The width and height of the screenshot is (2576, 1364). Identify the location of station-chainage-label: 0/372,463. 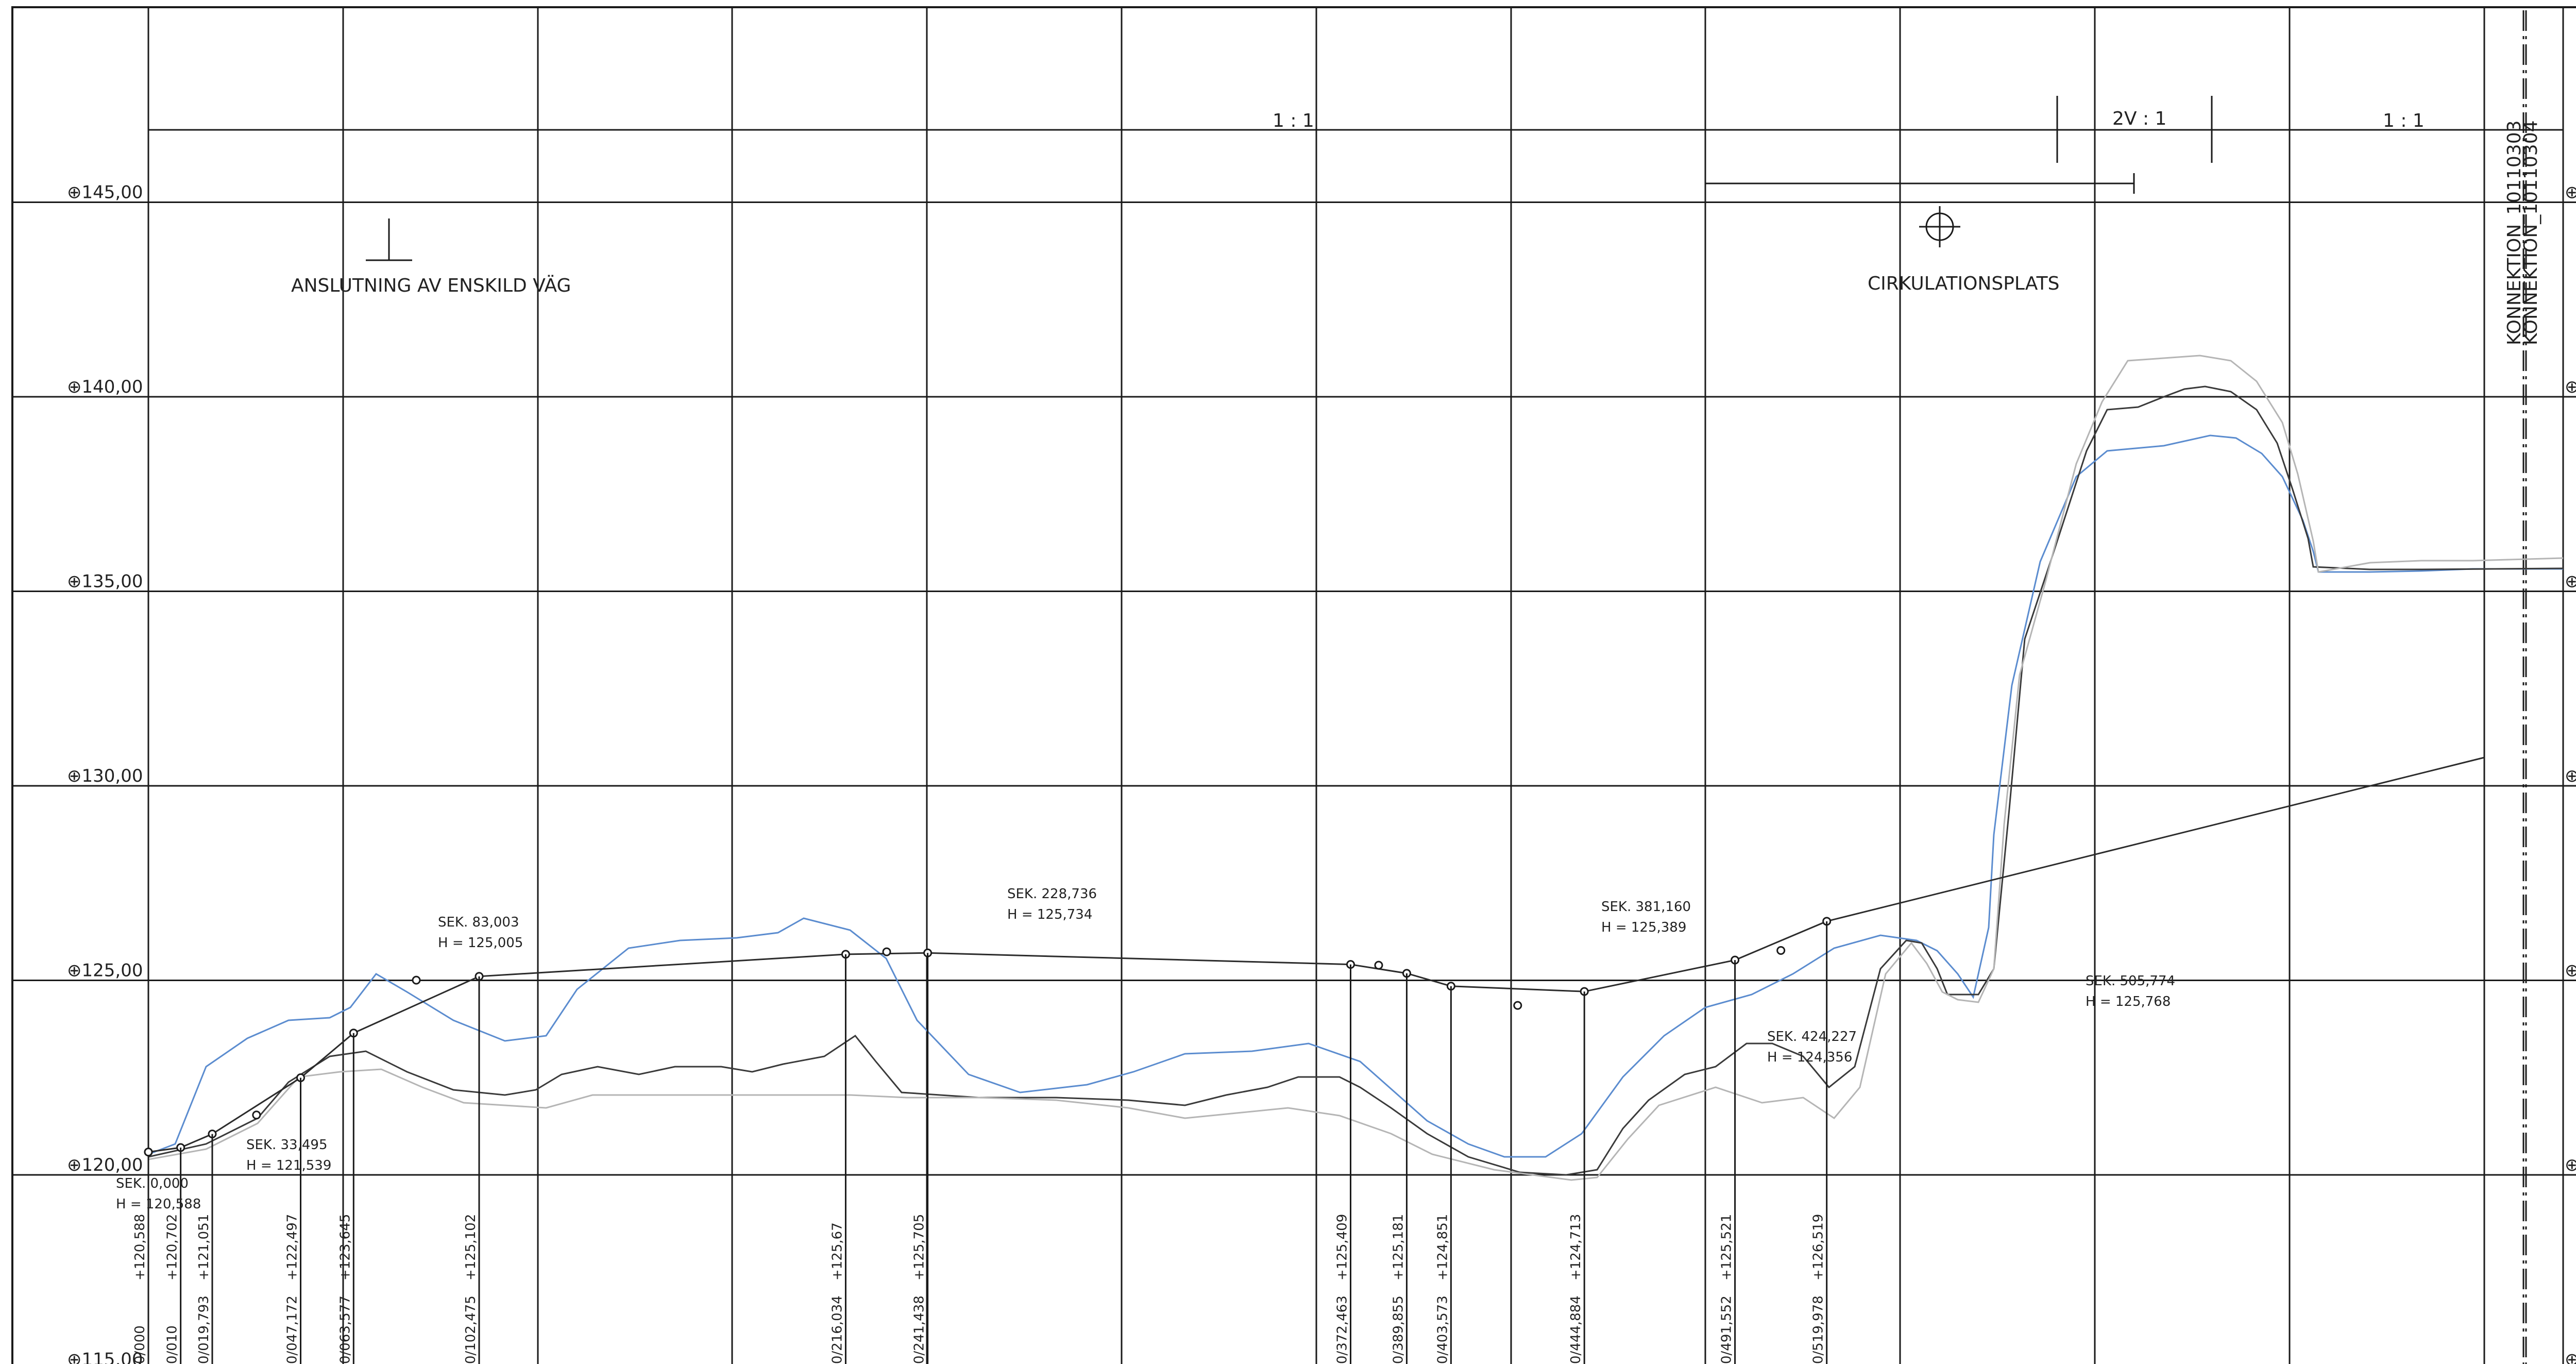
(1342, 1330).